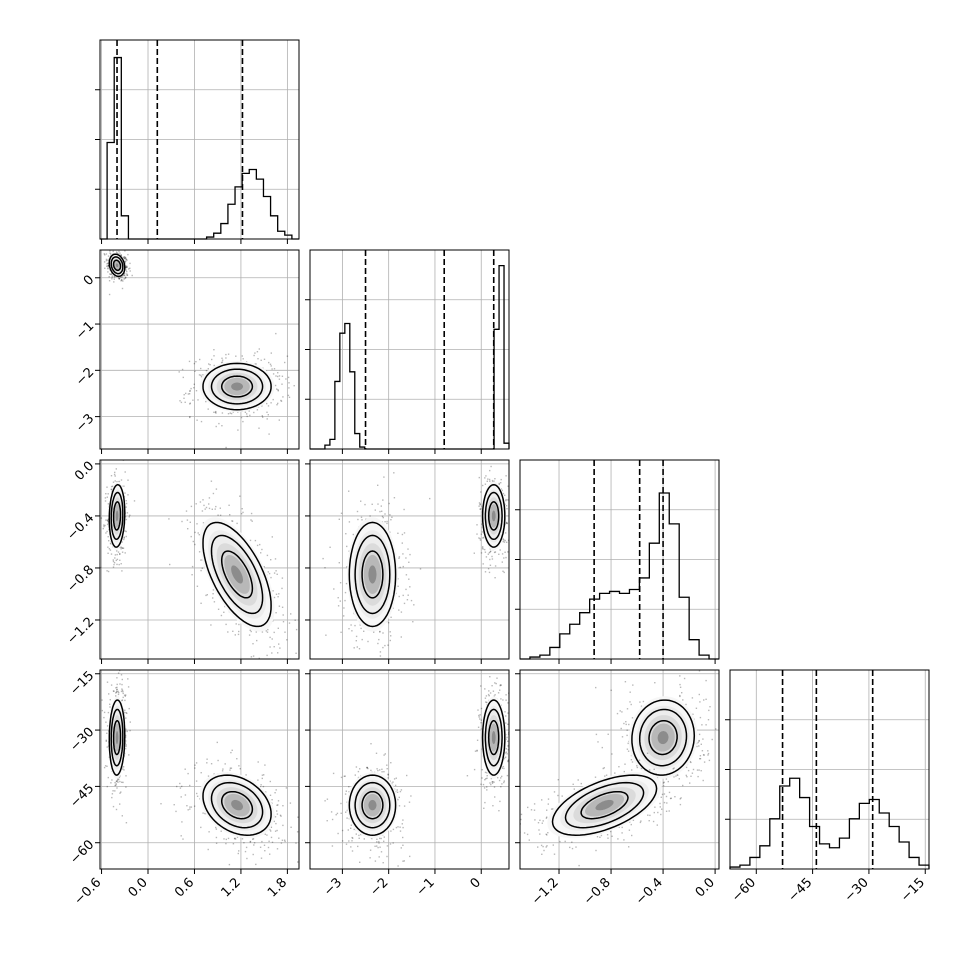 Image resolution: width=970 pixels, height=970 pixels. What do you see at coordinates (827, 787) in the screenshot?
I see `histogram-panel: −60 −45 −30 −15` at bounding box center [827, 787].